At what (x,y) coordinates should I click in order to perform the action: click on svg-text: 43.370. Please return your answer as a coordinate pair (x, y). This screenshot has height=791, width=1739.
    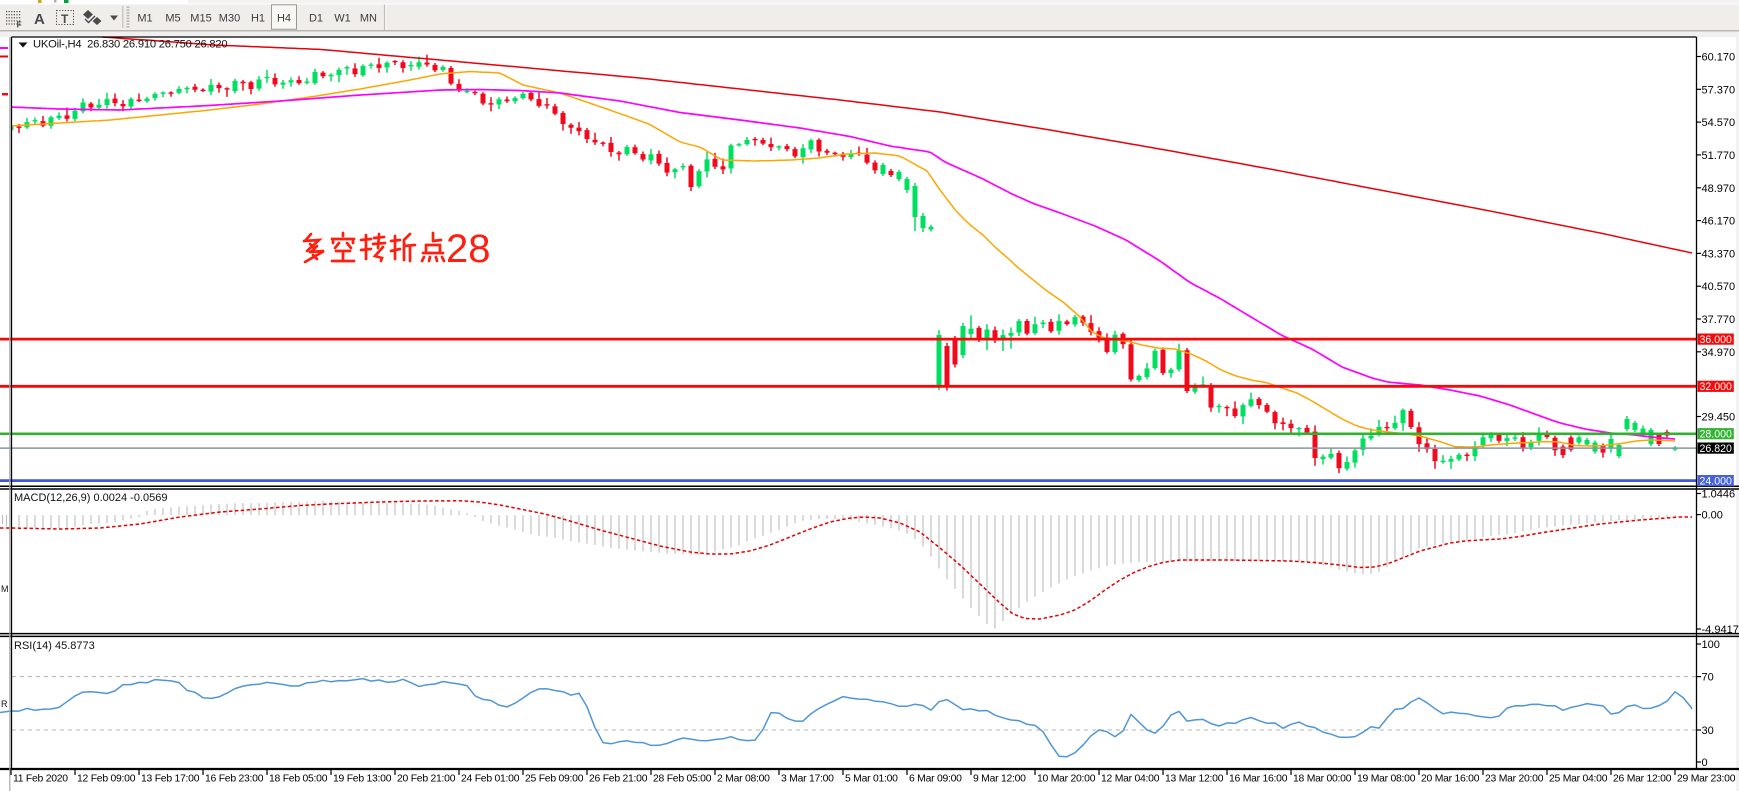
    Looking at the image, I should click on (1719, 254).